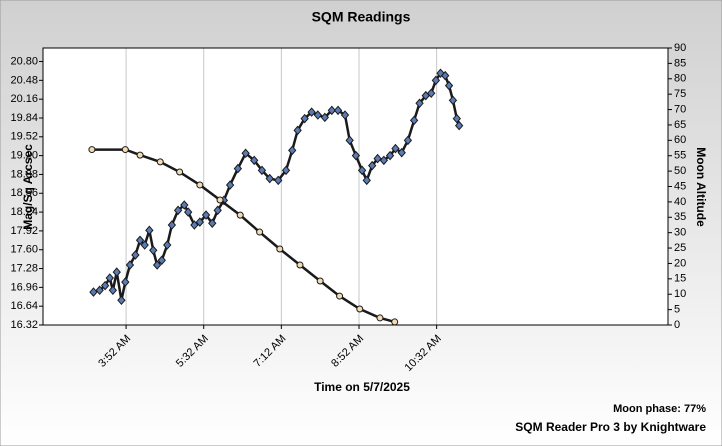 This screenshot has width=722, height=446. I want to click on chart-title: SQM Readings, so click(361, 17).